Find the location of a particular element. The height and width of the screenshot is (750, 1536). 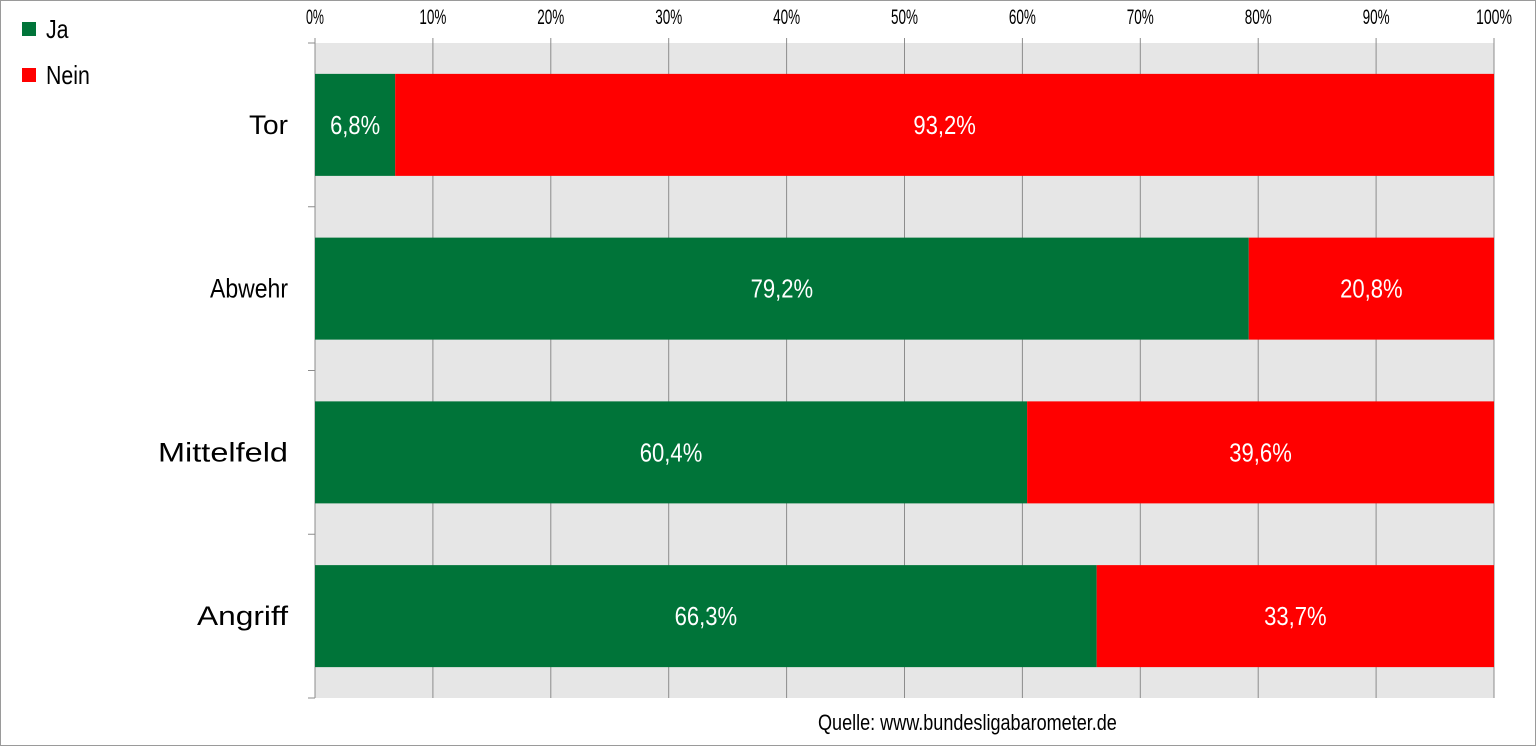

legend-swatch-ja is located at coordinates (29, 29).